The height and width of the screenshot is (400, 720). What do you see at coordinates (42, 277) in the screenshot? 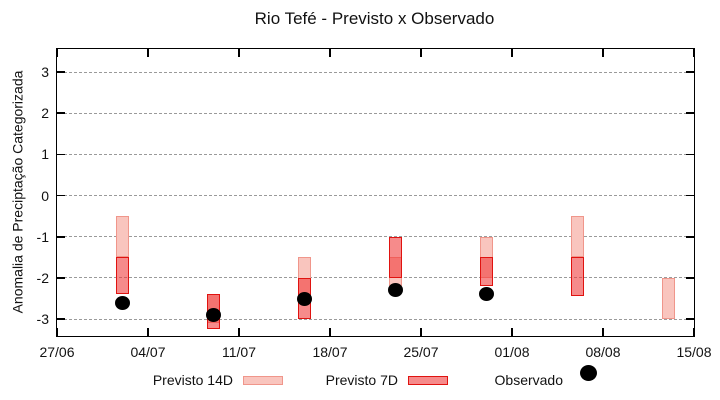
I see `y-tick-label: -2` at bounding box center [42, 277].